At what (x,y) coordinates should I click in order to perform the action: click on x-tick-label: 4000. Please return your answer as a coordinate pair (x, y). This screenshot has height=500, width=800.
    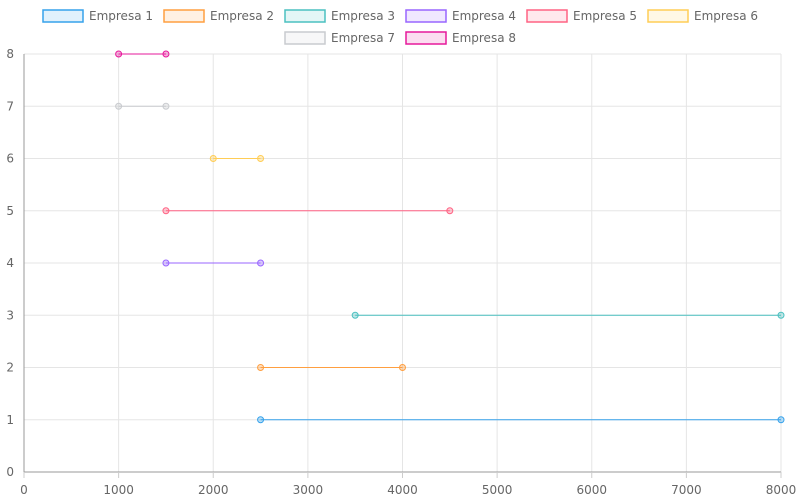
    Looking at the image, I should click on (402, 490).